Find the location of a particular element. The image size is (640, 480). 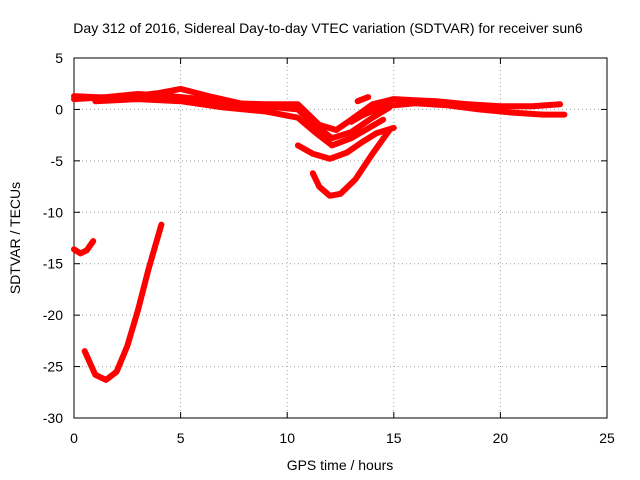

x-axis-label: GPS time / hours is located at coordinates (340, 465).